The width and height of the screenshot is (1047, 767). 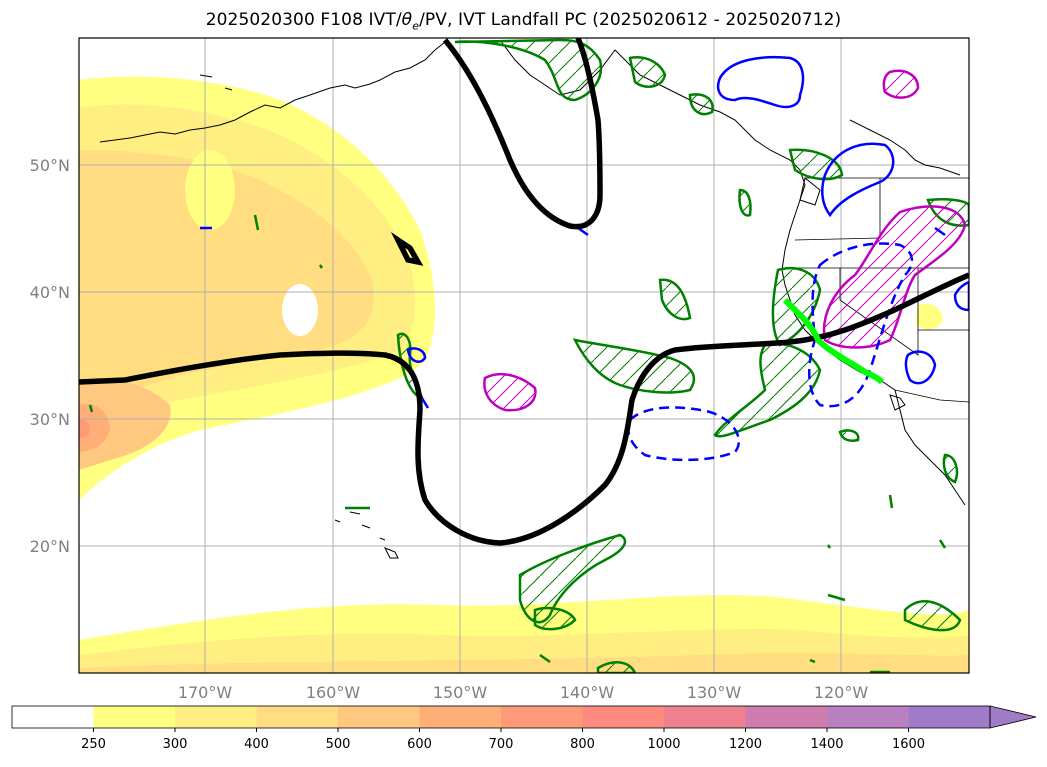 I want to click on colorbar-tick-label: 400, so click(x=256, y=744).